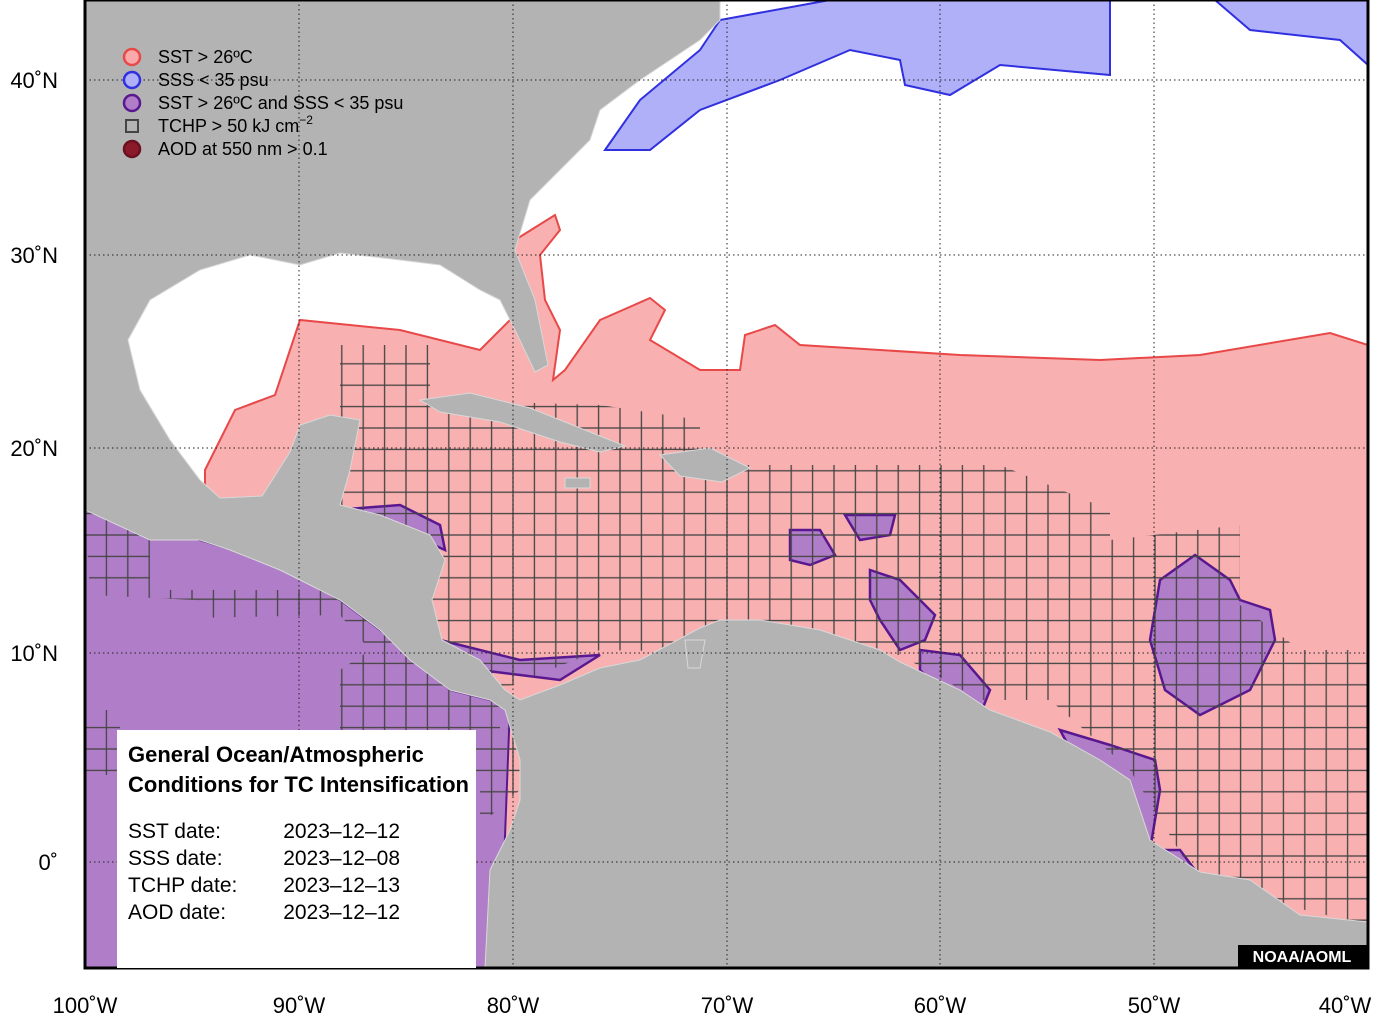 The height and width of the screenshot is (1024, 1400). What do you see at coordinates (228, 126) in the screenshot?
I see `legend-text: TCHP > 50 kJ cm` at bounding box center [228, 126].